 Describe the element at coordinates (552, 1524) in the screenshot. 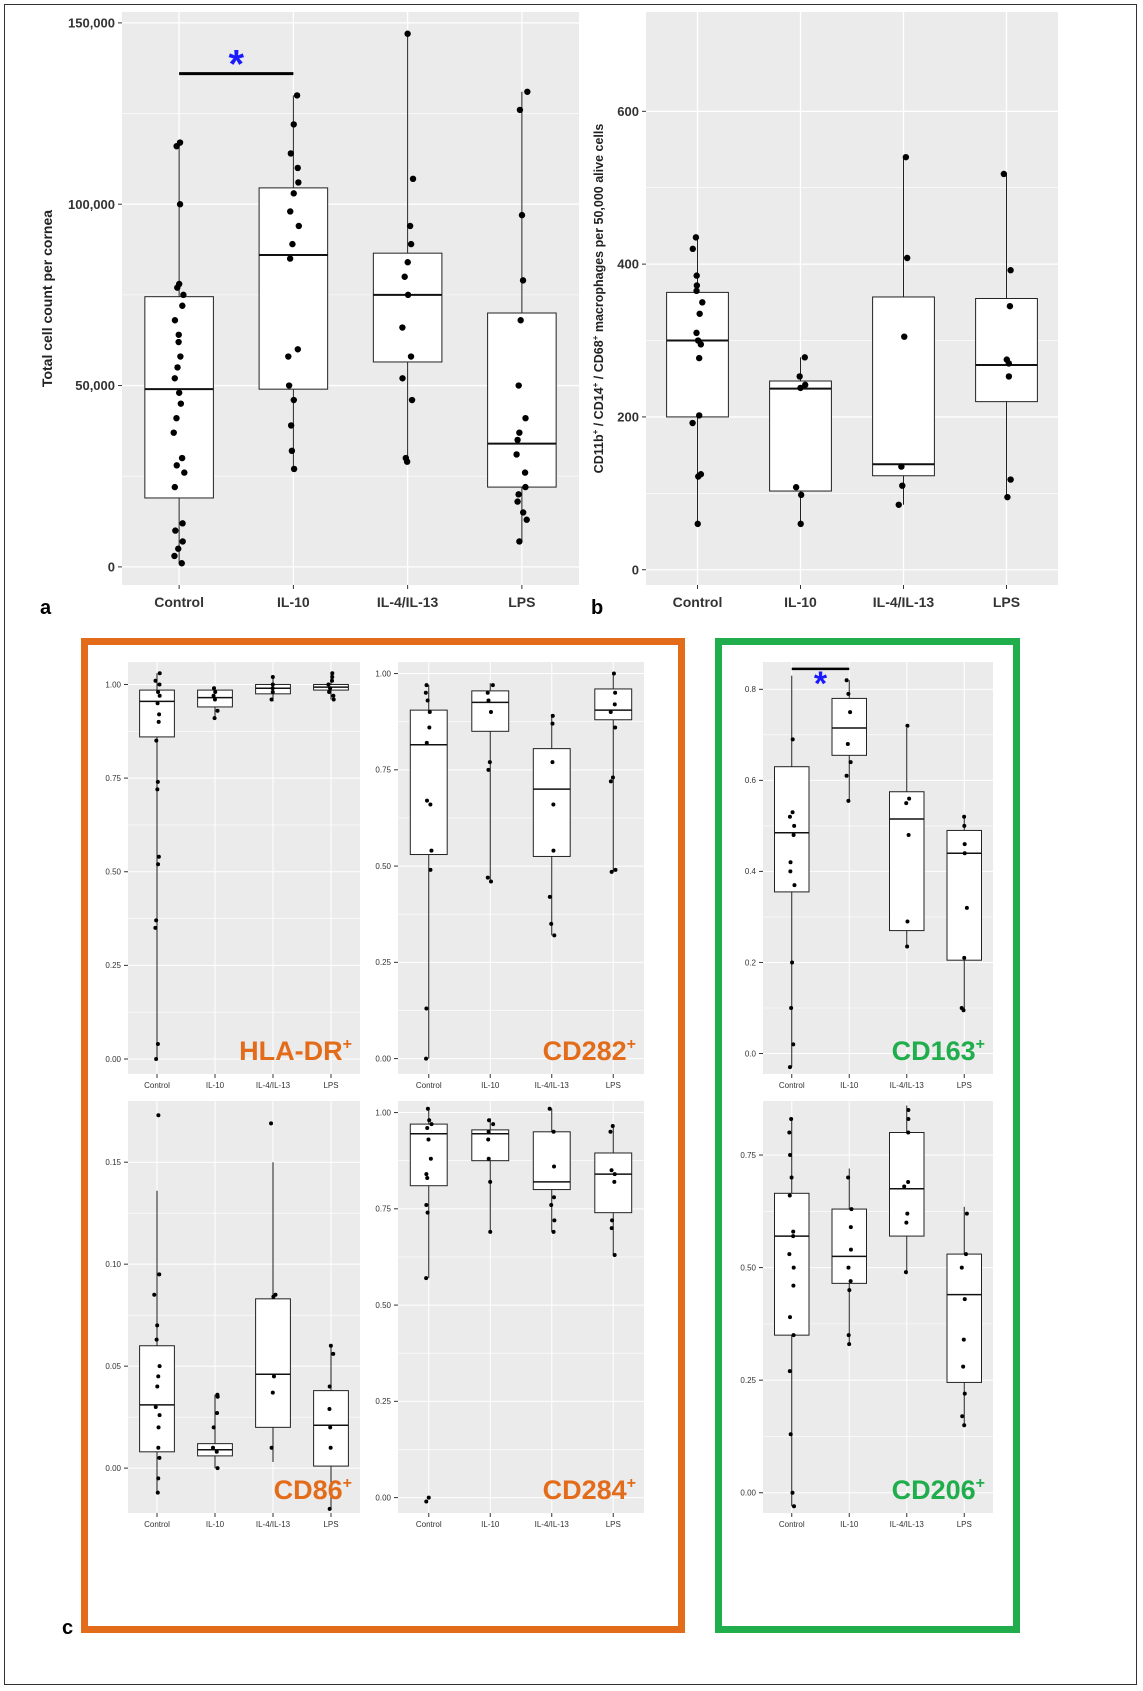

I see `x-tick-label: IL-4/IL-13` at that location.